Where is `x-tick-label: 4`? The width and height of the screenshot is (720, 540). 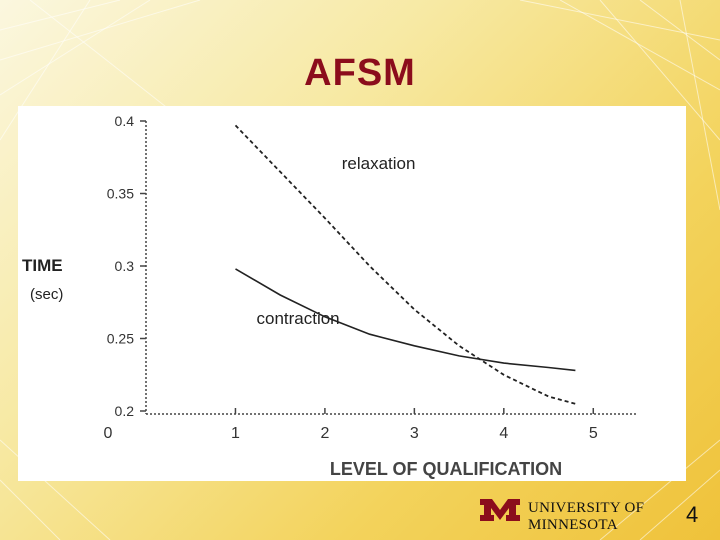
x-tick-label: 4 is located at coordinates (503, 433).